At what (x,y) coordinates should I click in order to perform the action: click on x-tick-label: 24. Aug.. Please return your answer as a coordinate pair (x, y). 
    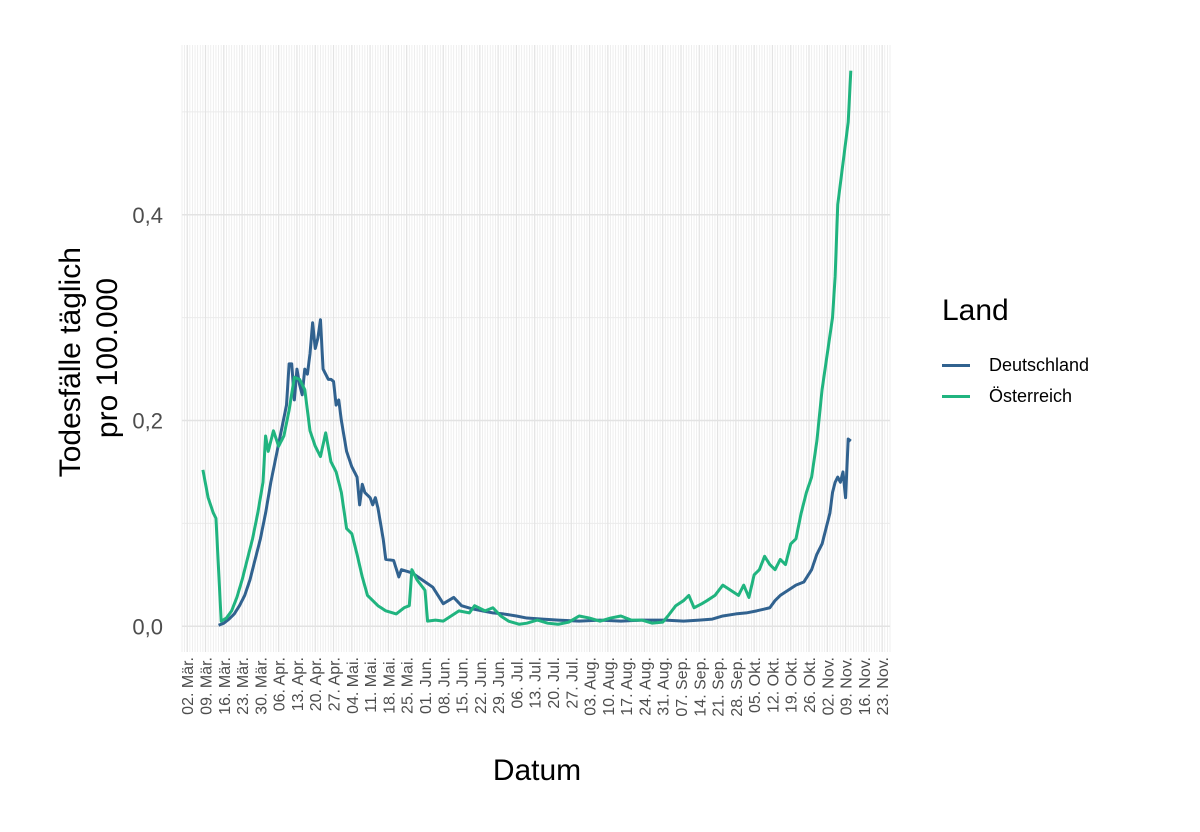
    Looking at the image, I should click on (645, 686).